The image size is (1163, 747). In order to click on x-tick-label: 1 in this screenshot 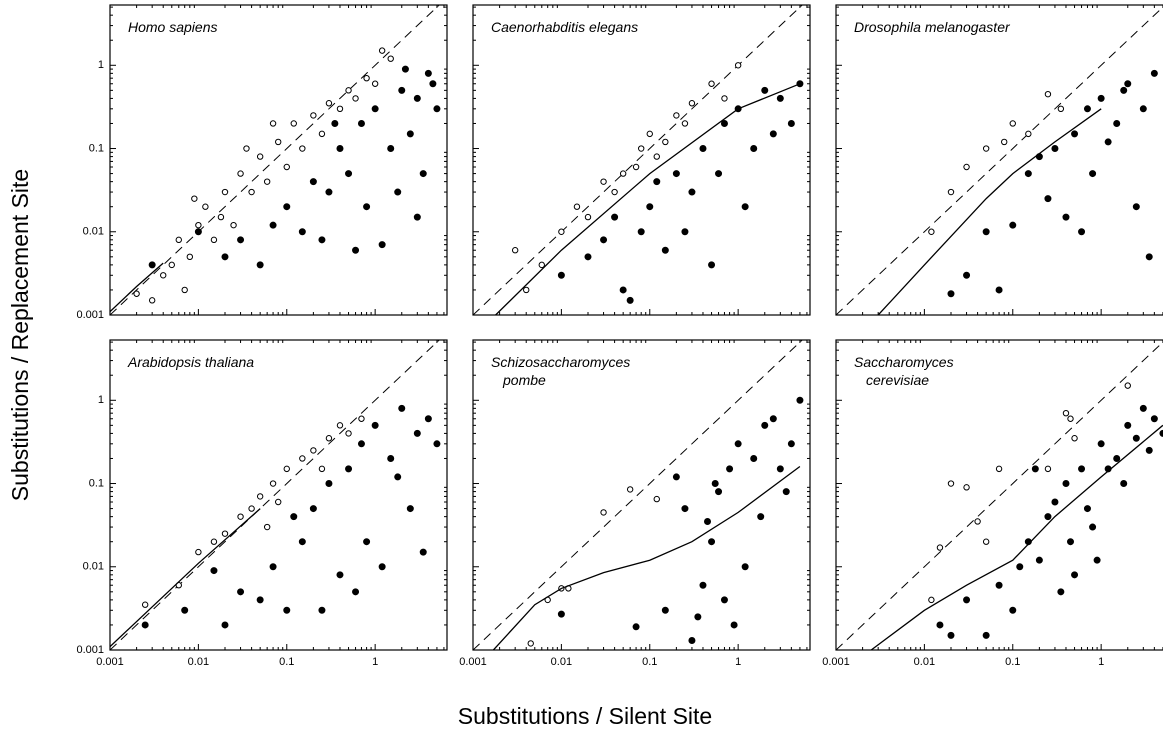, I will do `click(375, 662)`.